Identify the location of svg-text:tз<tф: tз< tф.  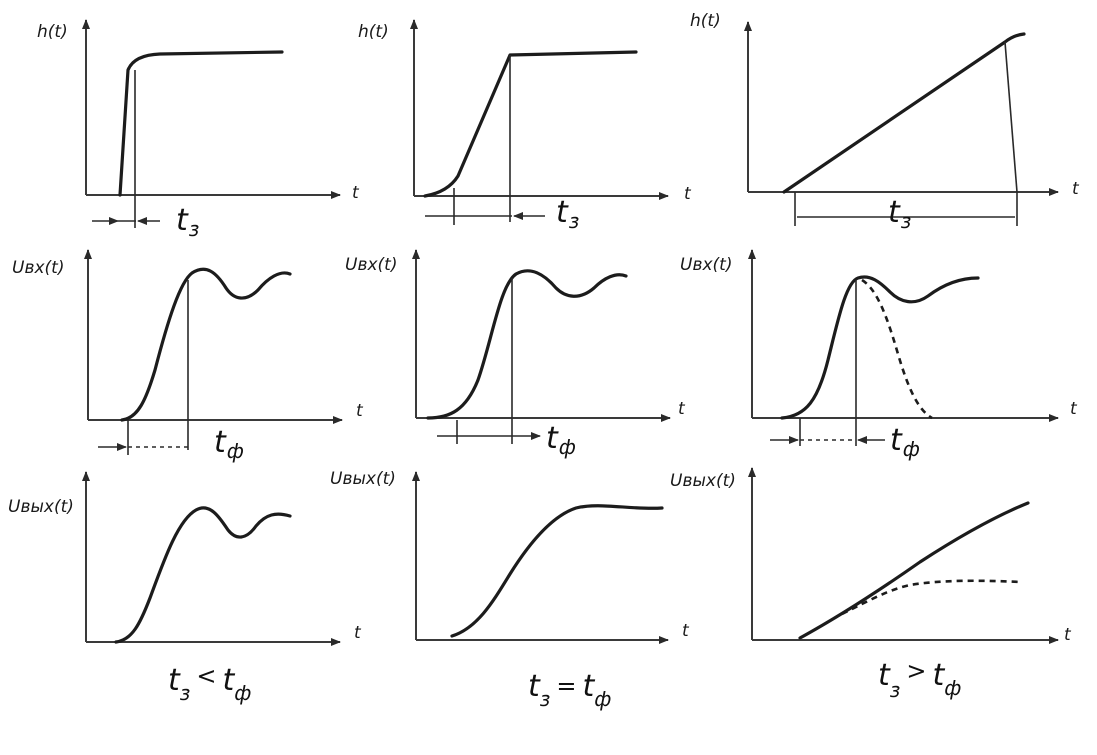
(209, 683).